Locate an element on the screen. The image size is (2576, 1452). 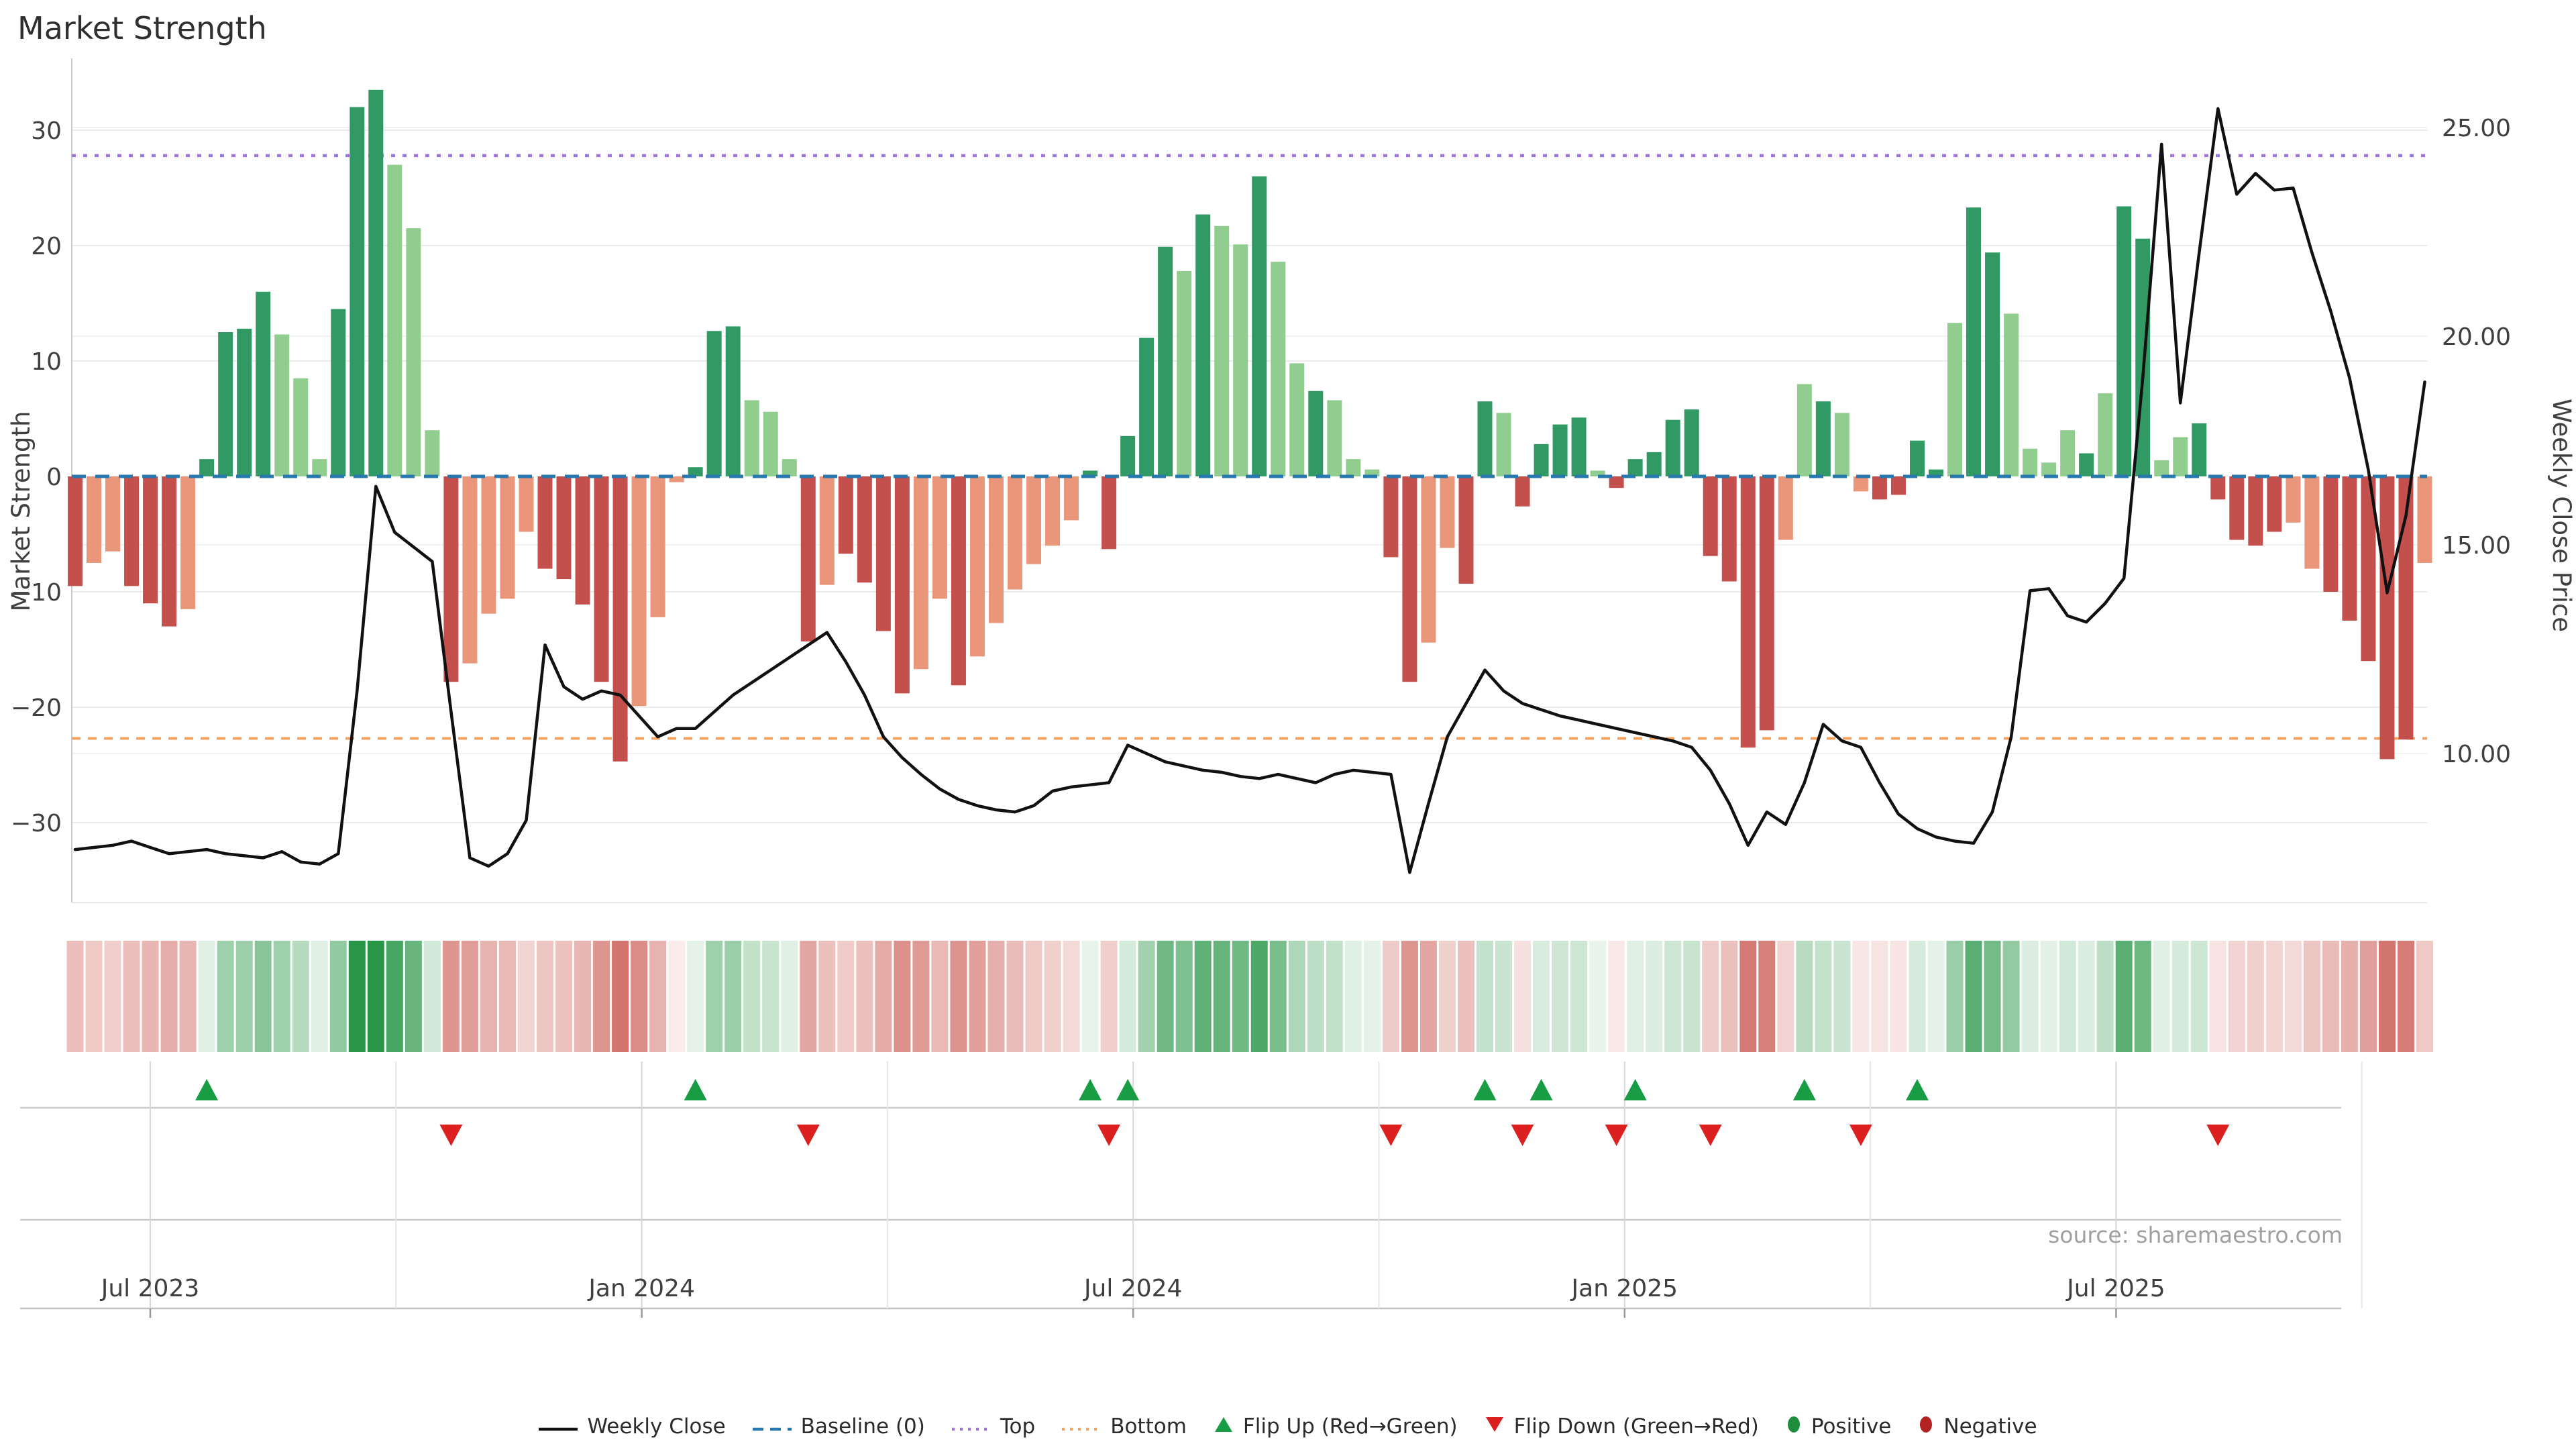
dashed-legend-icon is located at coordinates (772, 1426).